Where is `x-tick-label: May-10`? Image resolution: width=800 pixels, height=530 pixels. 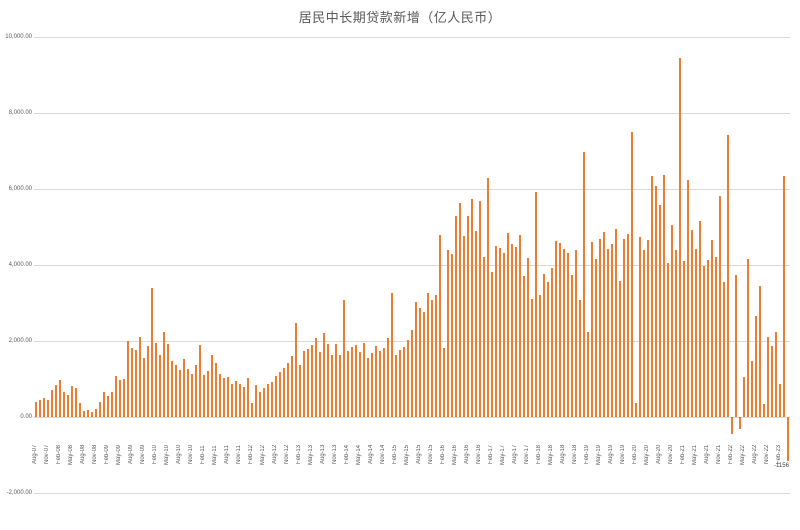
x-tick-label: May-10 is located at coordinates (166, 455).